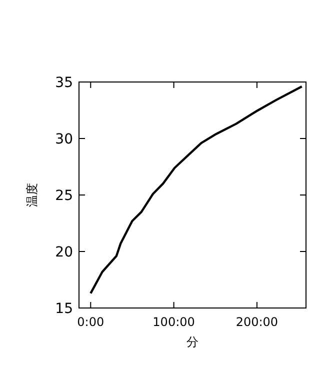 The width and height of the screenshot is (327, 370). What do you see at coordinates (64, 252) in the screenshot?
I see `y-tick-label: 20` at bounding box center [64, 252].